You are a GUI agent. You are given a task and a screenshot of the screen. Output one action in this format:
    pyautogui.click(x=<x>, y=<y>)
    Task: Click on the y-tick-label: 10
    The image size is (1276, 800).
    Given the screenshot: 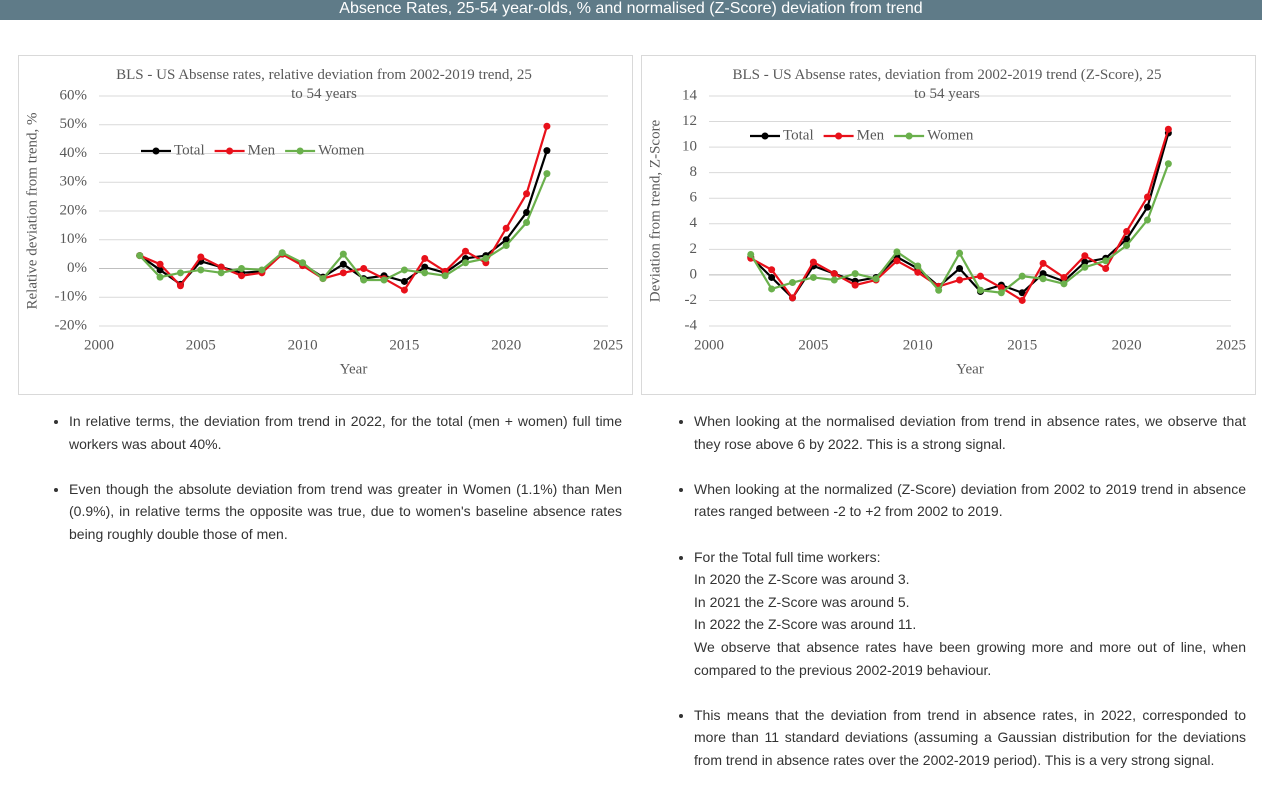 What is the action you would take?
    pyautogui.click(x=689, y=147)
    